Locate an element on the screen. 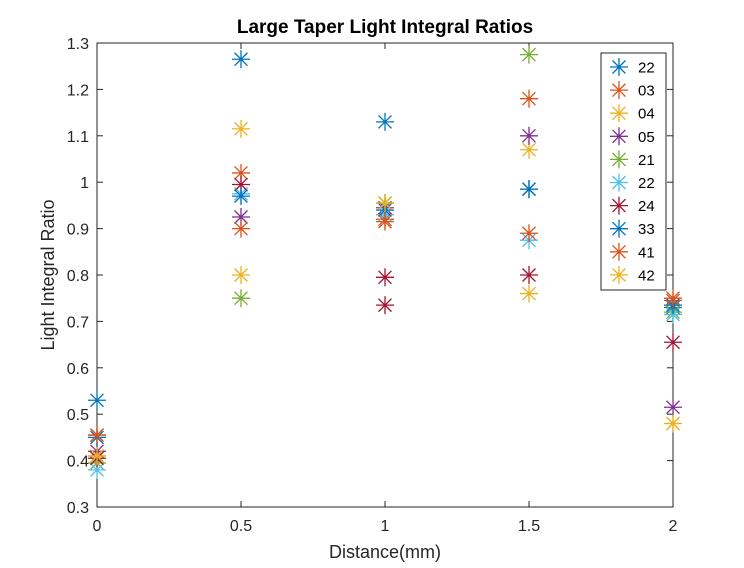 This screenshot has width=744, height=568. legend-entry: 42 is located at coordinates (646, 275).